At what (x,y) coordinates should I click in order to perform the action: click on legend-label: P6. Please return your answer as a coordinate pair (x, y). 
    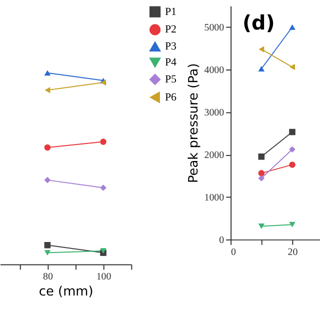
    Looking at the image, I should click on (171, 97).